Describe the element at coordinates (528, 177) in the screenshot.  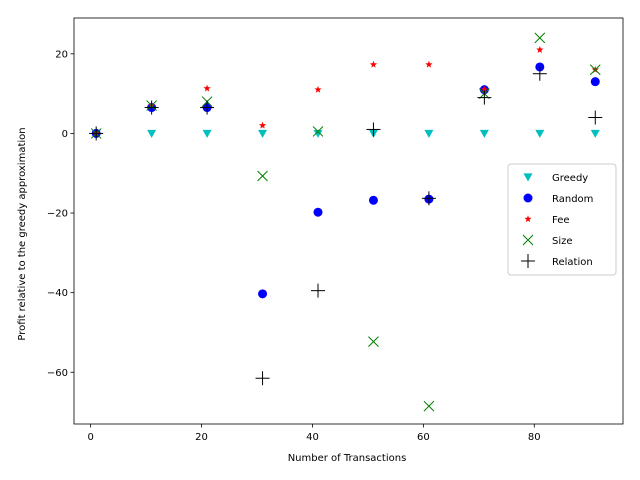
I see `legend-marker-greedy` at that location.